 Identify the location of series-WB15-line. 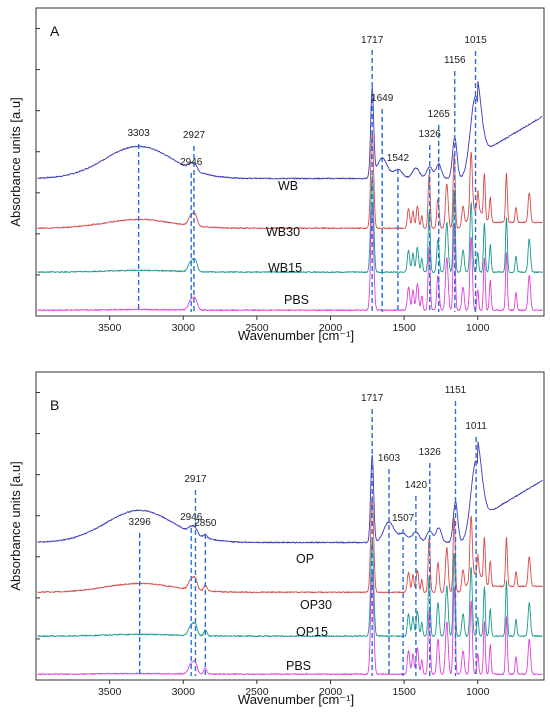
(290, 224).